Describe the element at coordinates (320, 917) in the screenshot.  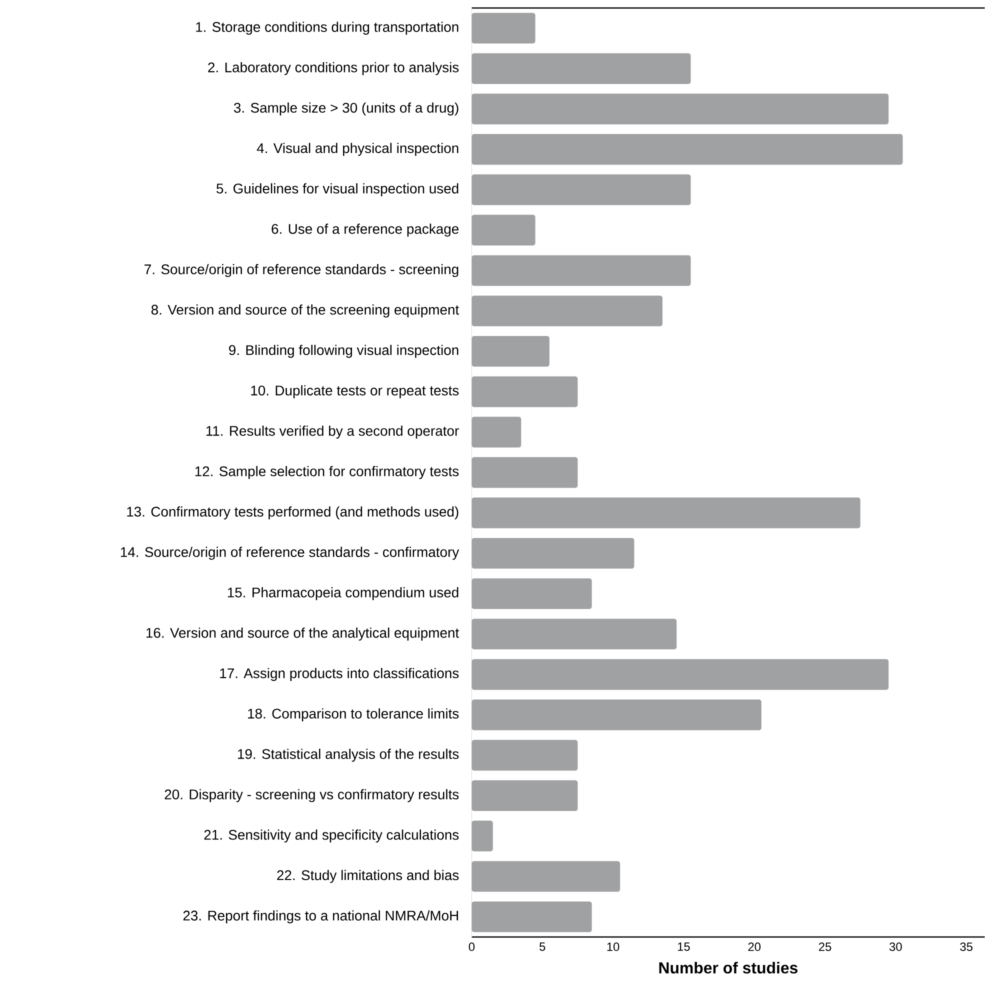
I see `y-tick-label: 23. Report findings to a national NMRA/MoH` at that location.